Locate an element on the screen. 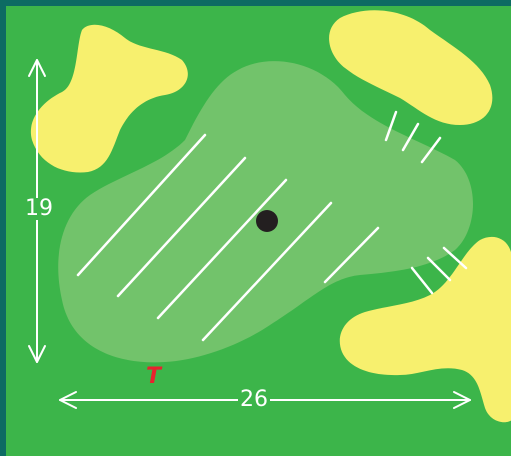 This screenshot has height=456, width=511. bunker-top-right is located at coordinates (411, 68).